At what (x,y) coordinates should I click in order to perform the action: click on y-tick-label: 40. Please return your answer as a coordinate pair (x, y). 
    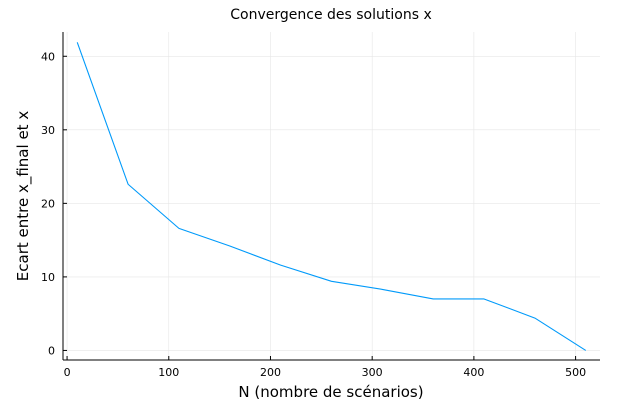
    Looking at the image, I should click on (48, 56).